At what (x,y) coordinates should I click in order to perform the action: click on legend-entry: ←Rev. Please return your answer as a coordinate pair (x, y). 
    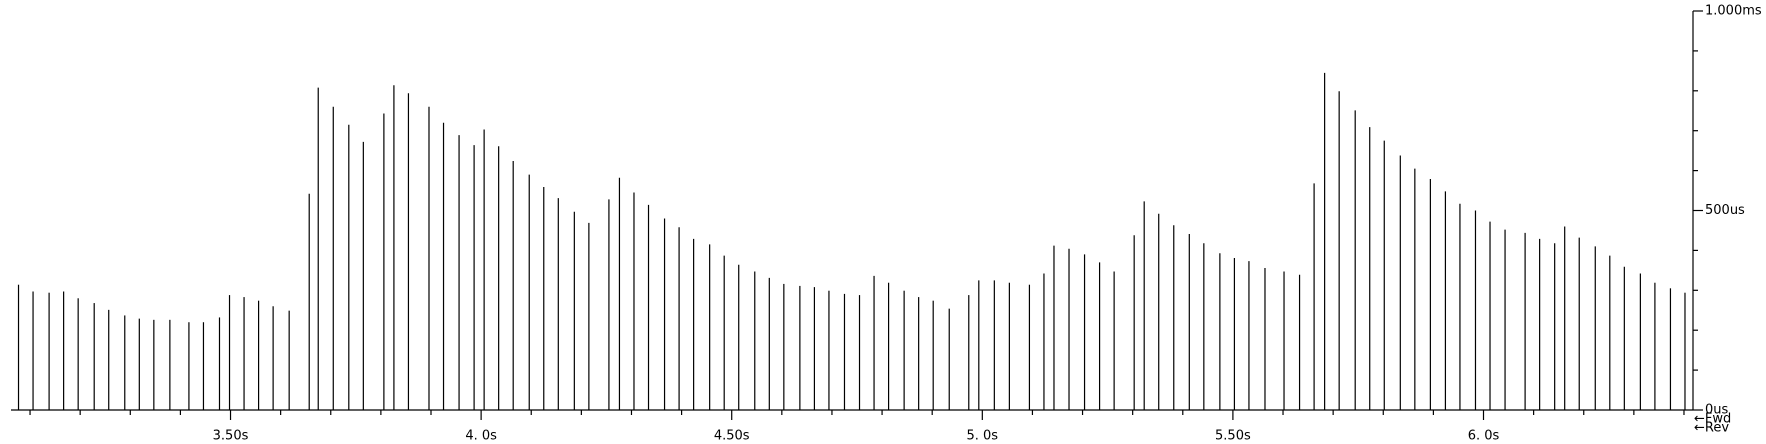
    Looking at the image, I should click on (1711, 428).